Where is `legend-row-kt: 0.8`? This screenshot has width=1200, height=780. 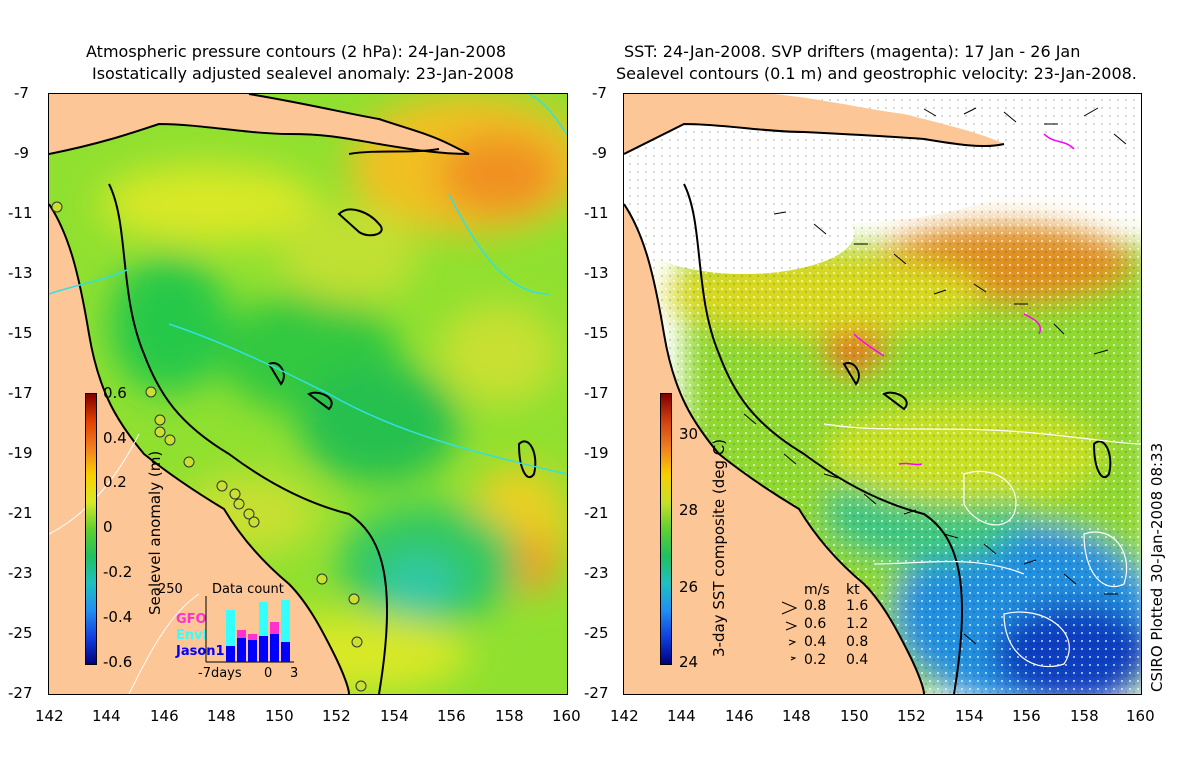 legend-row-kt: 0.8 is located at coordinates (857, 642).